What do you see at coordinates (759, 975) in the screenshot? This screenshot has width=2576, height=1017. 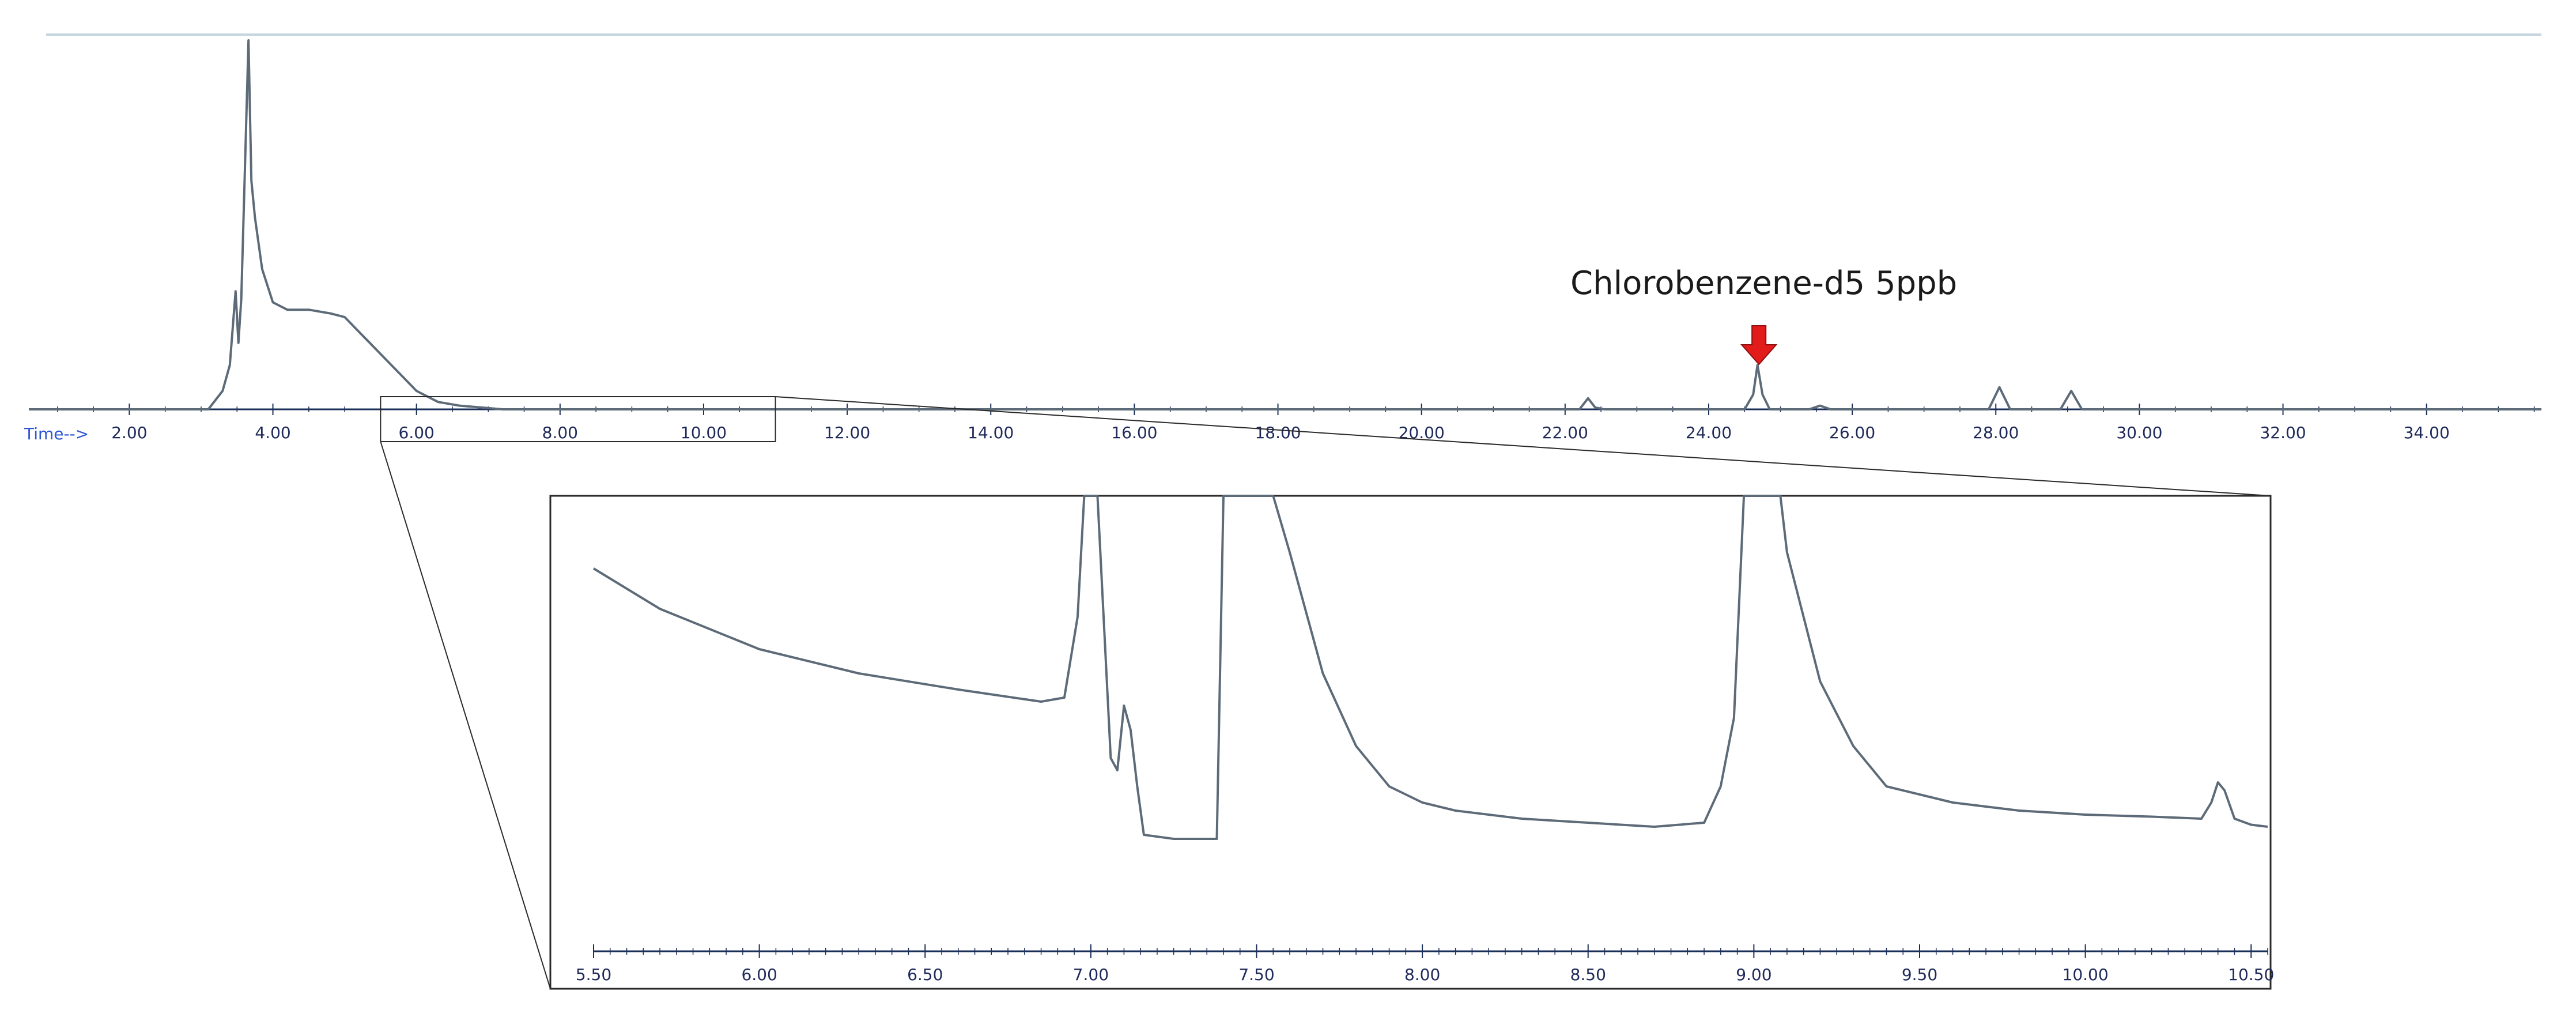 I see `inset-tick-label: 6.00` at bounding box center [759, 975].